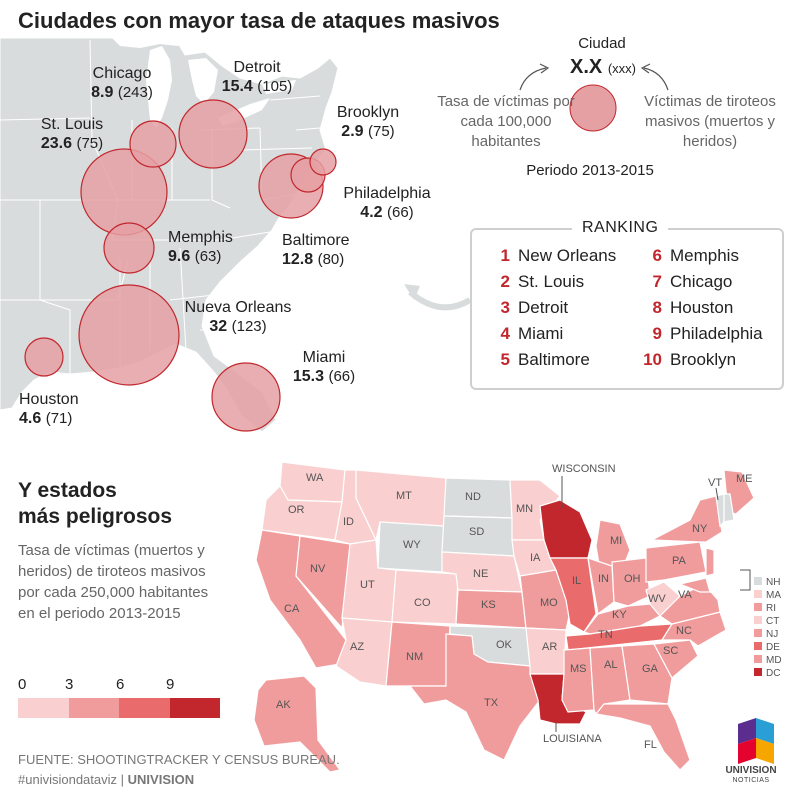  What do you see at coordinates (203, 81) in the screenshot?
I see `lake-huron` at bounding box center [203, 81].